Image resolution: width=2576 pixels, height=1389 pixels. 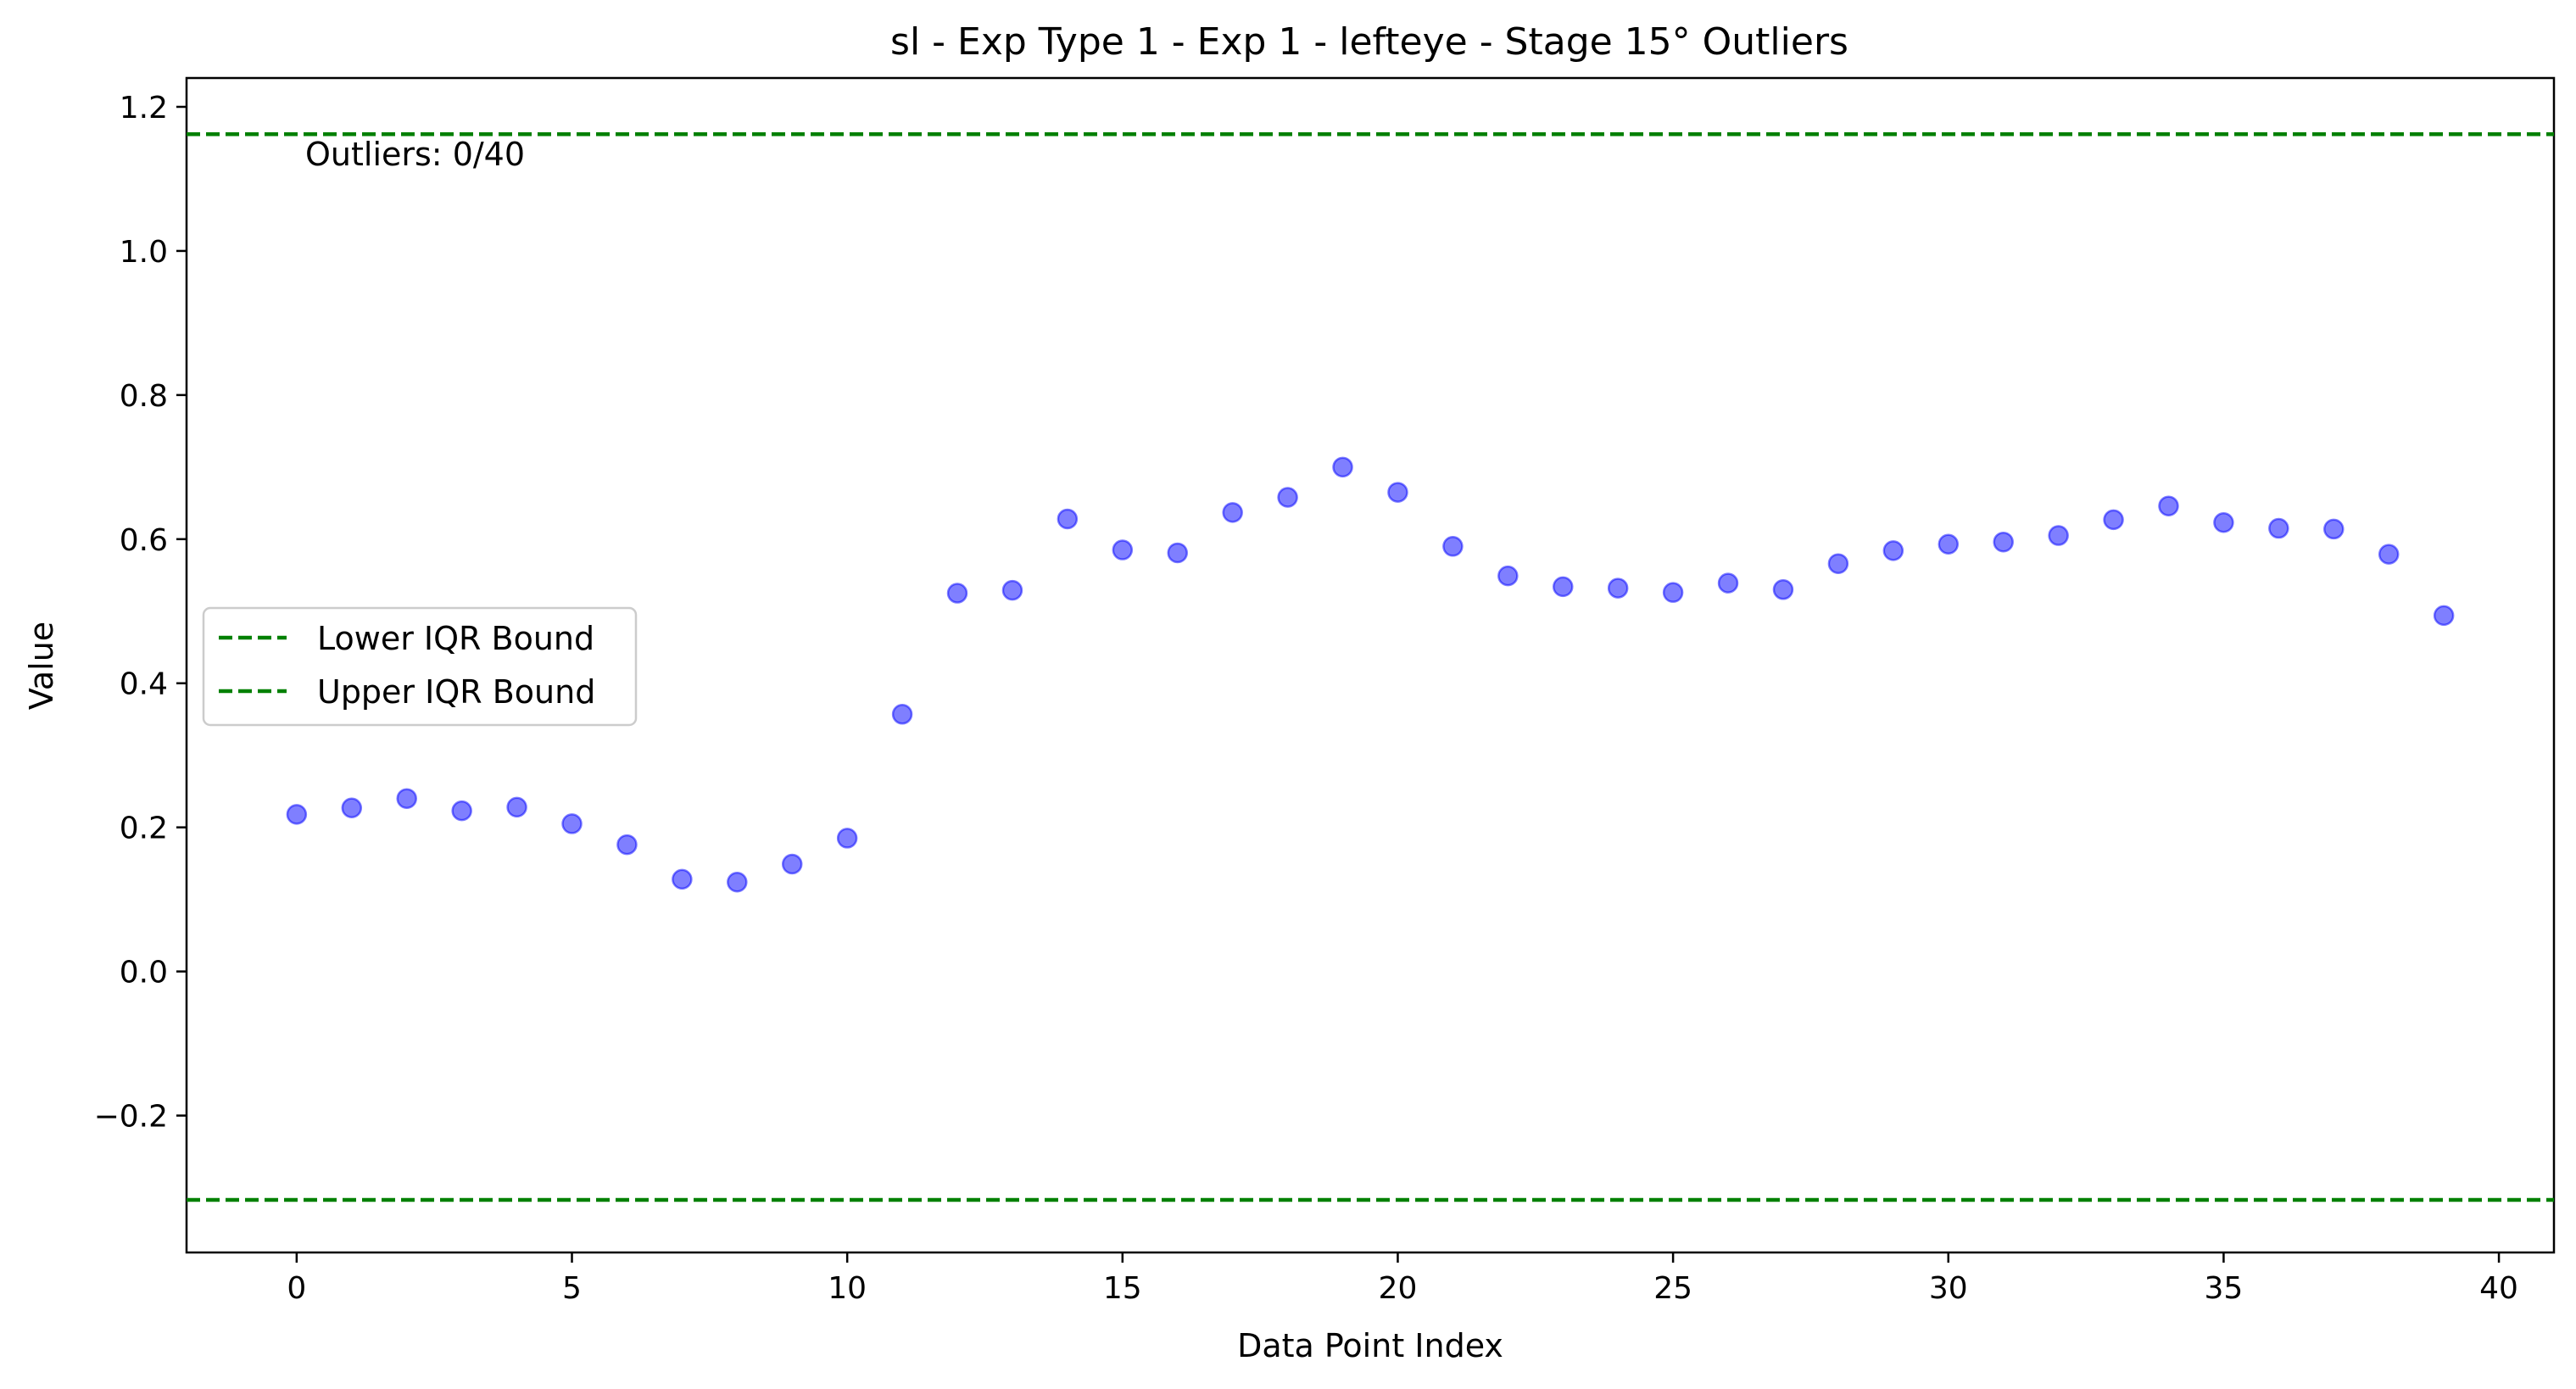 What do you see at coordinates (144, 108) in the screenshot?
I see `y-tick-label: 1.2` at bounding box center [144, 108].